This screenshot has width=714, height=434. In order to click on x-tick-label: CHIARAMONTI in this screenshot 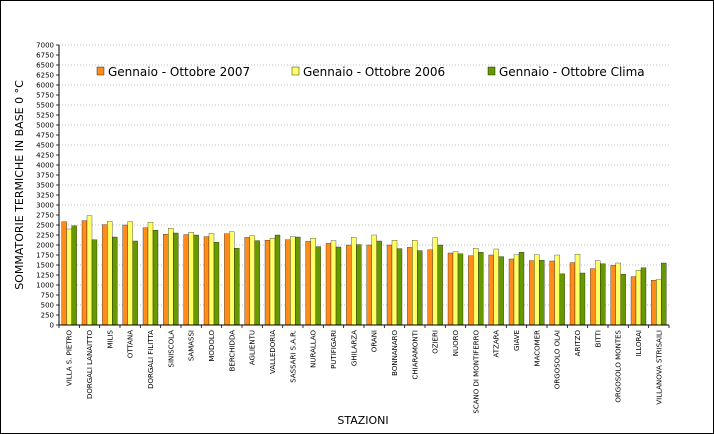, I will do `click(415, 355)`.